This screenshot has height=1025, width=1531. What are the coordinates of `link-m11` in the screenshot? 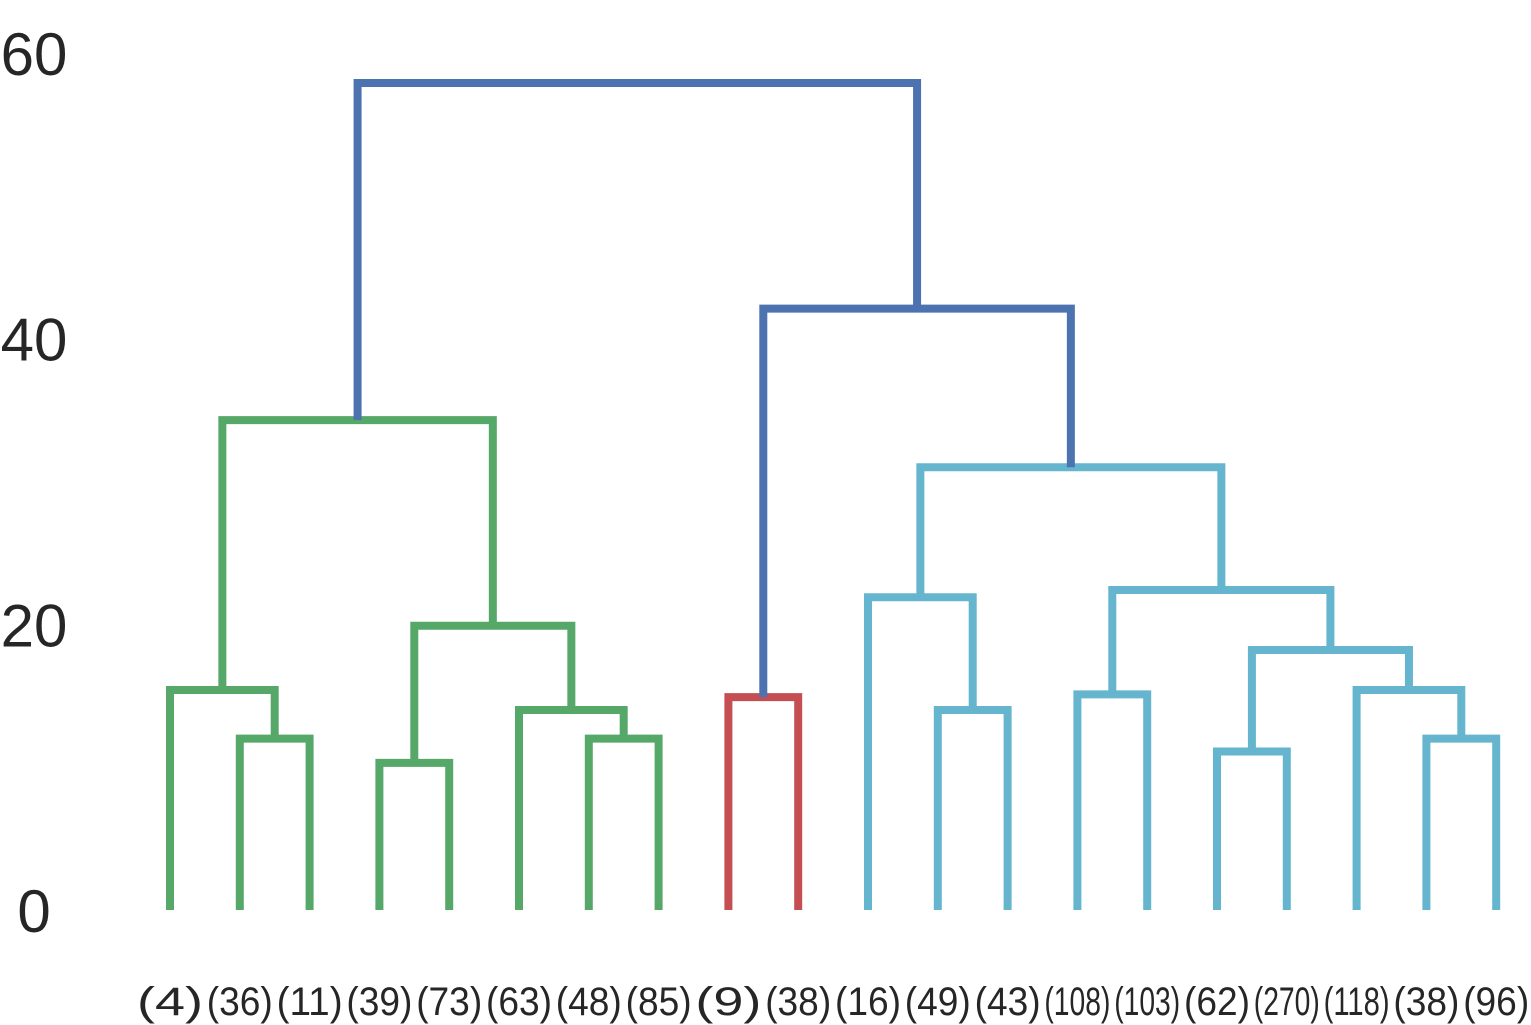 It's located at (1112, 800).